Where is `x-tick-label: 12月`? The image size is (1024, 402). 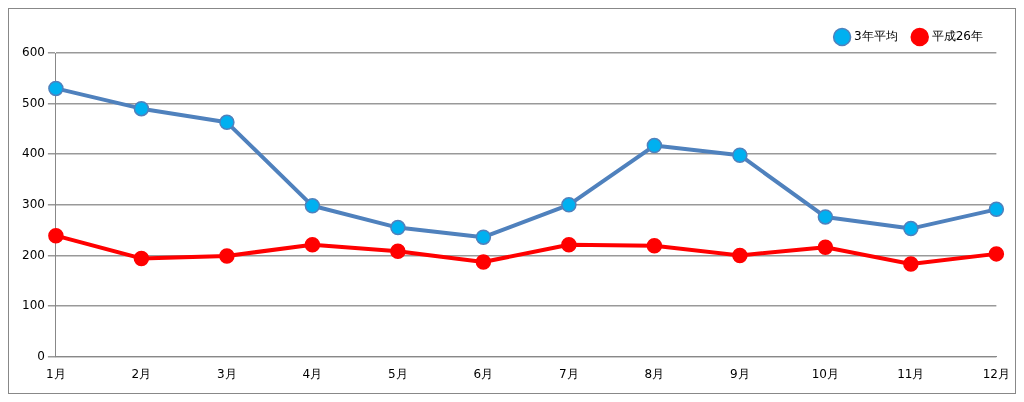 x-tick-label: 12月 is located at coordinates (996, 373).